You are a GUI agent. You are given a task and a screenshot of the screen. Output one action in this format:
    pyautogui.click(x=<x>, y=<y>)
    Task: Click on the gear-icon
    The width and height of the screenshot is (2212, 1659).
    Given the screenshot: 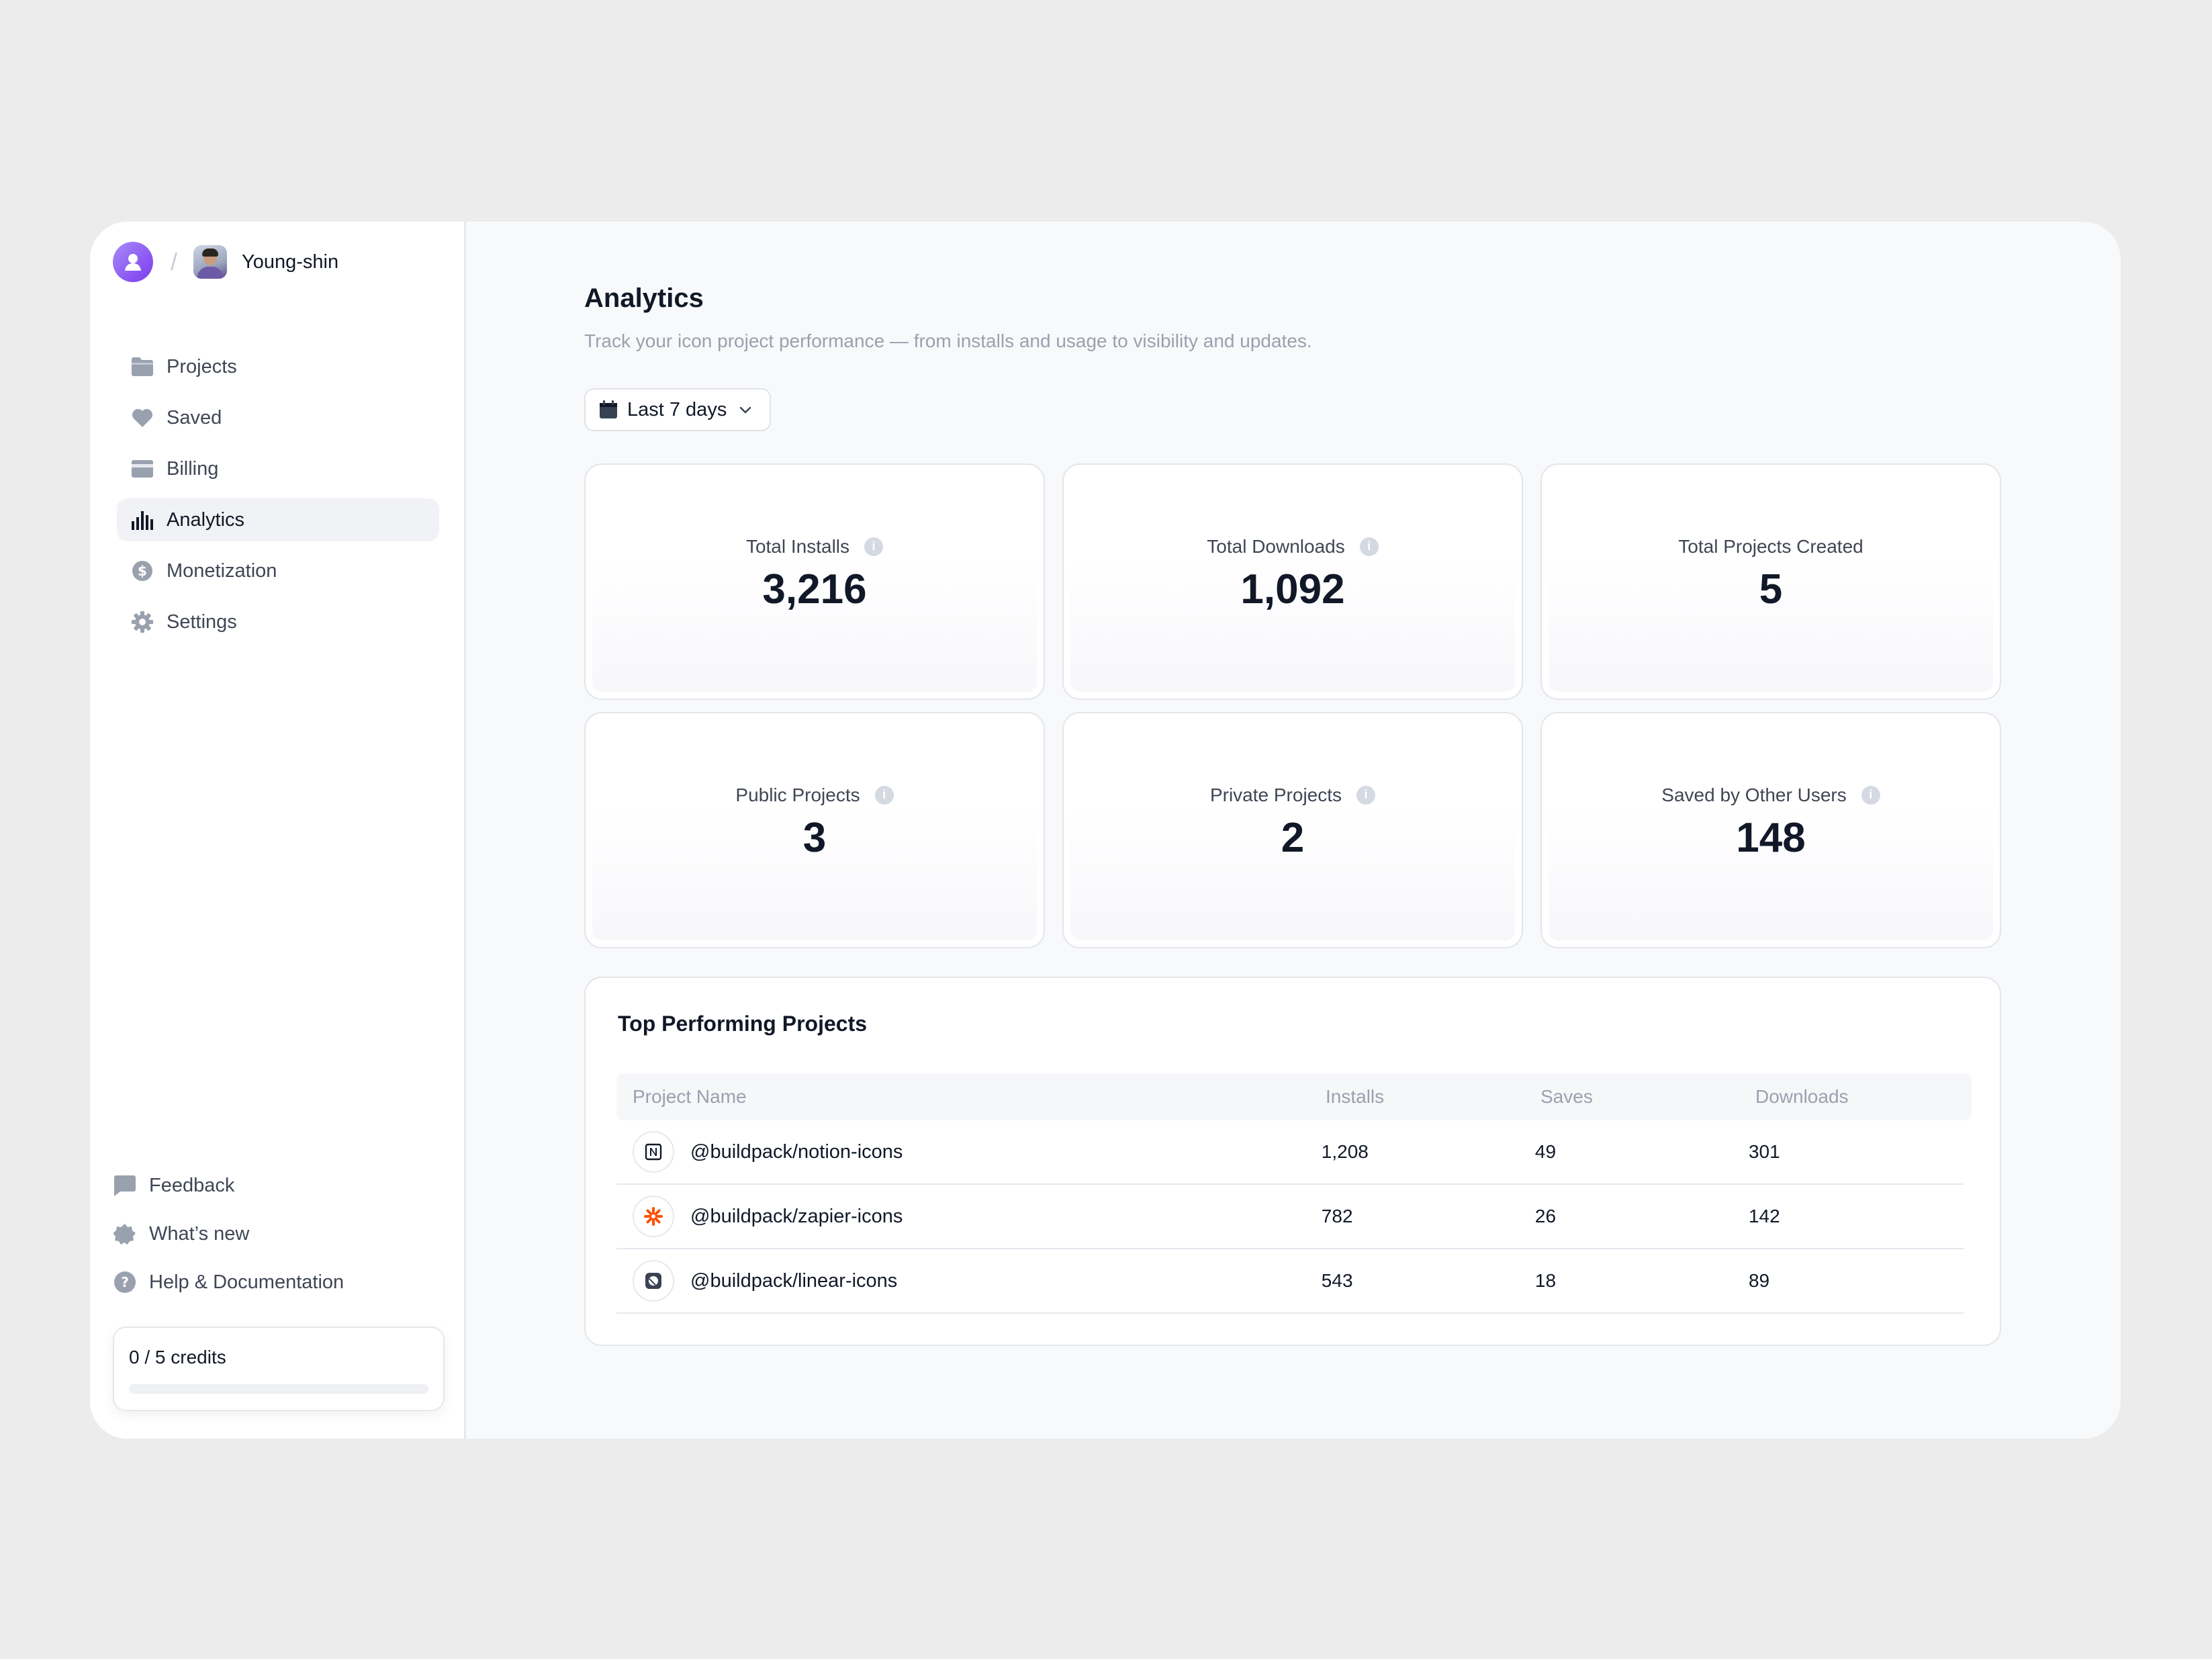 What is the action you would take?
    pyautogui.click(x=142, y=622)
    